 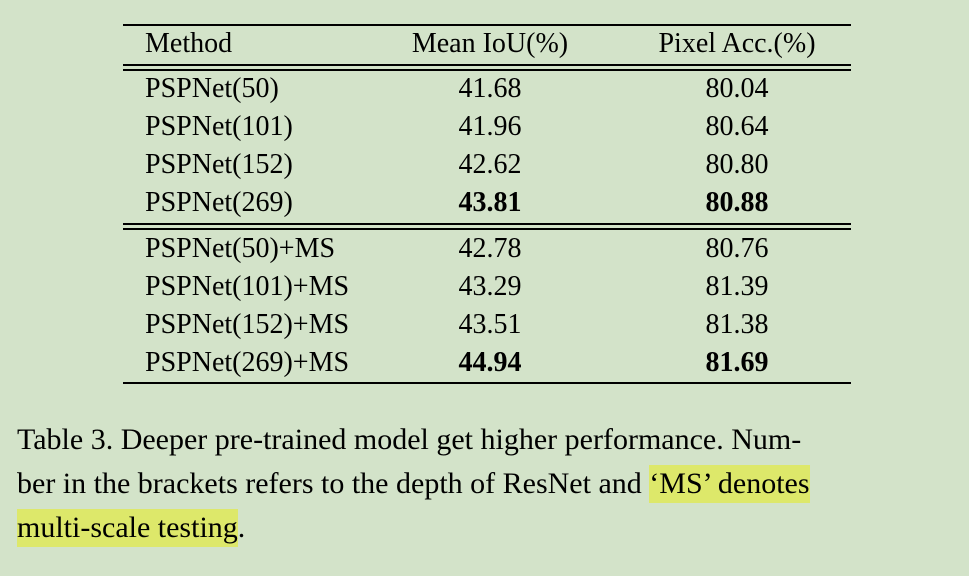 I want to click on table-row: PSPNet(269) 43.81 80.88, so click(x=487, y=203).